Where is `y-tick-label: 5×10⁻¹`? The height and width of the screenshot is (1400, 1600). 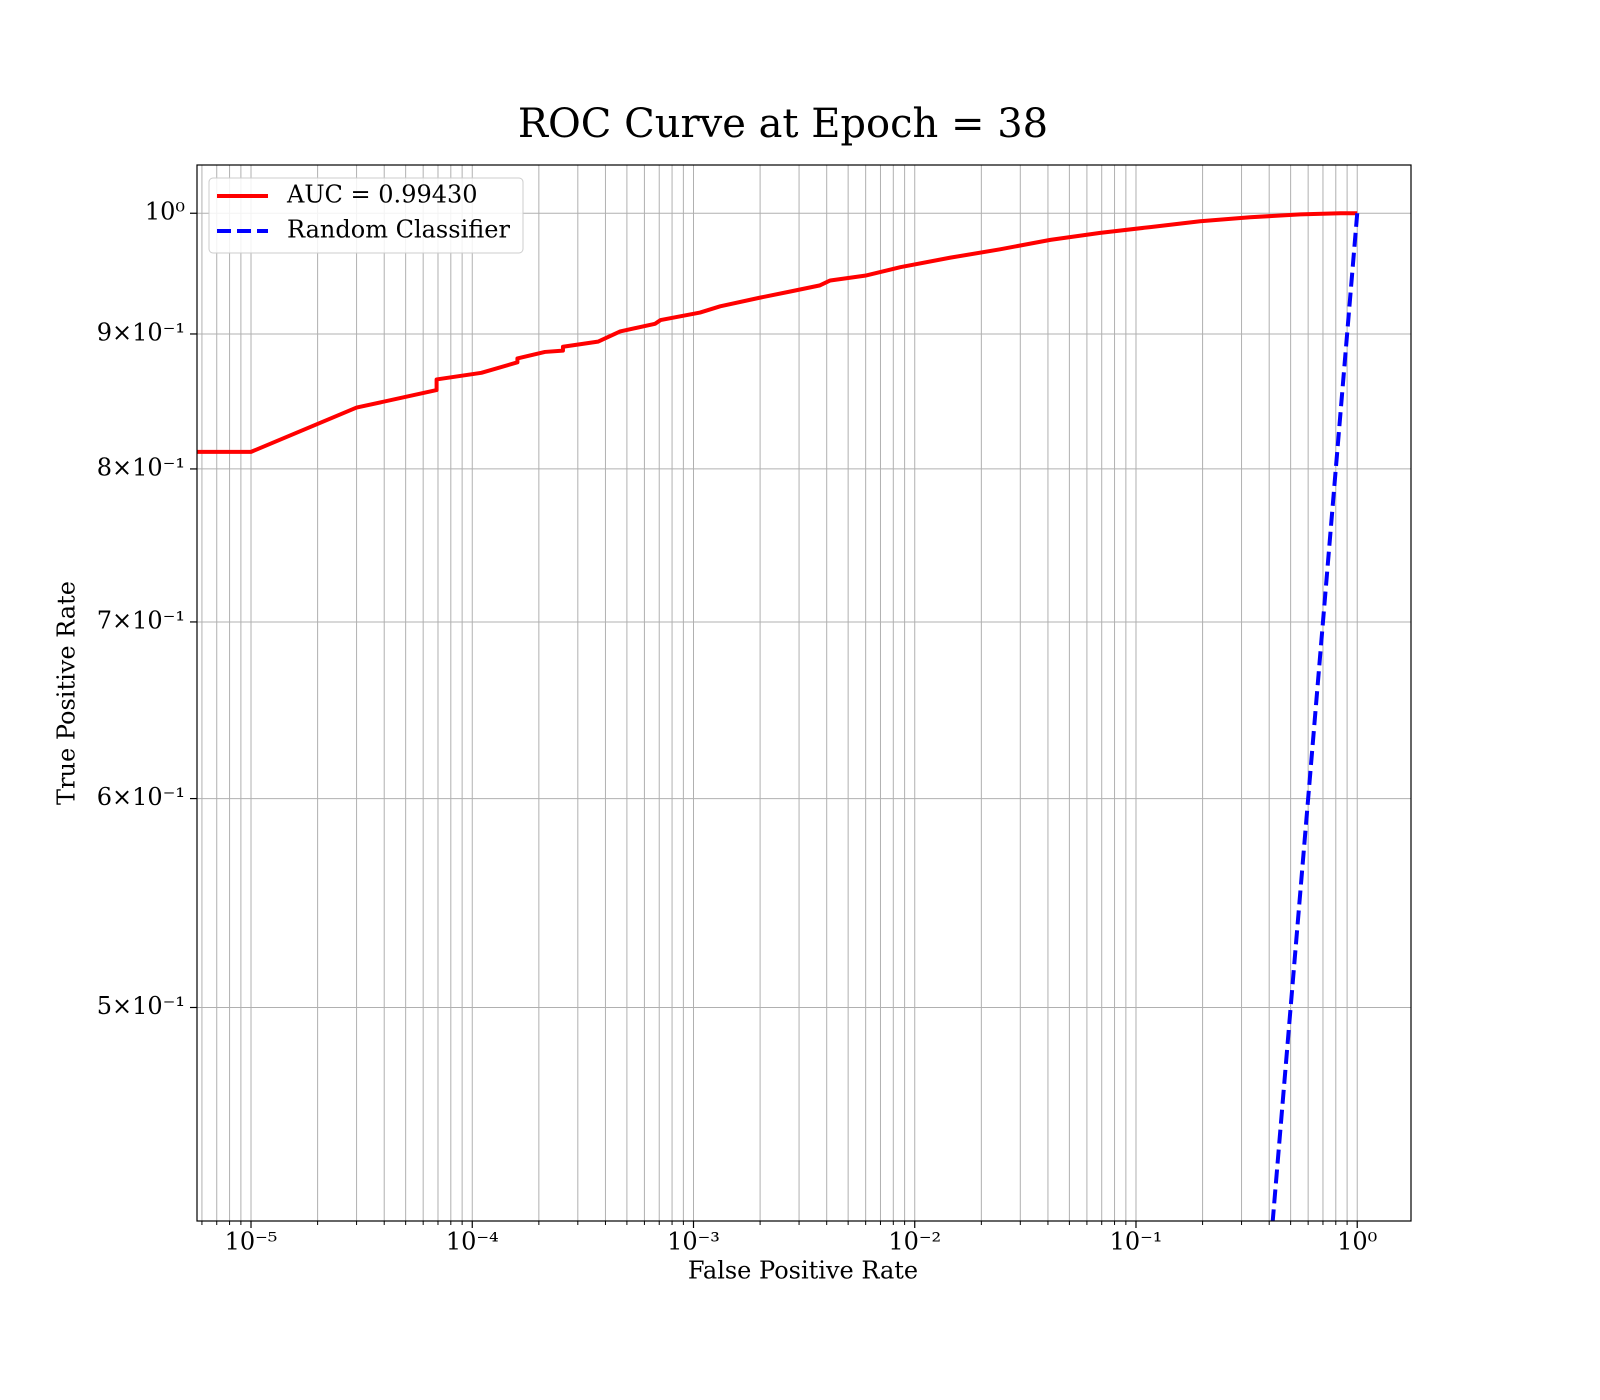 y-tick-label: 5×10⁻¹ is located at coordinates (141, 1006).